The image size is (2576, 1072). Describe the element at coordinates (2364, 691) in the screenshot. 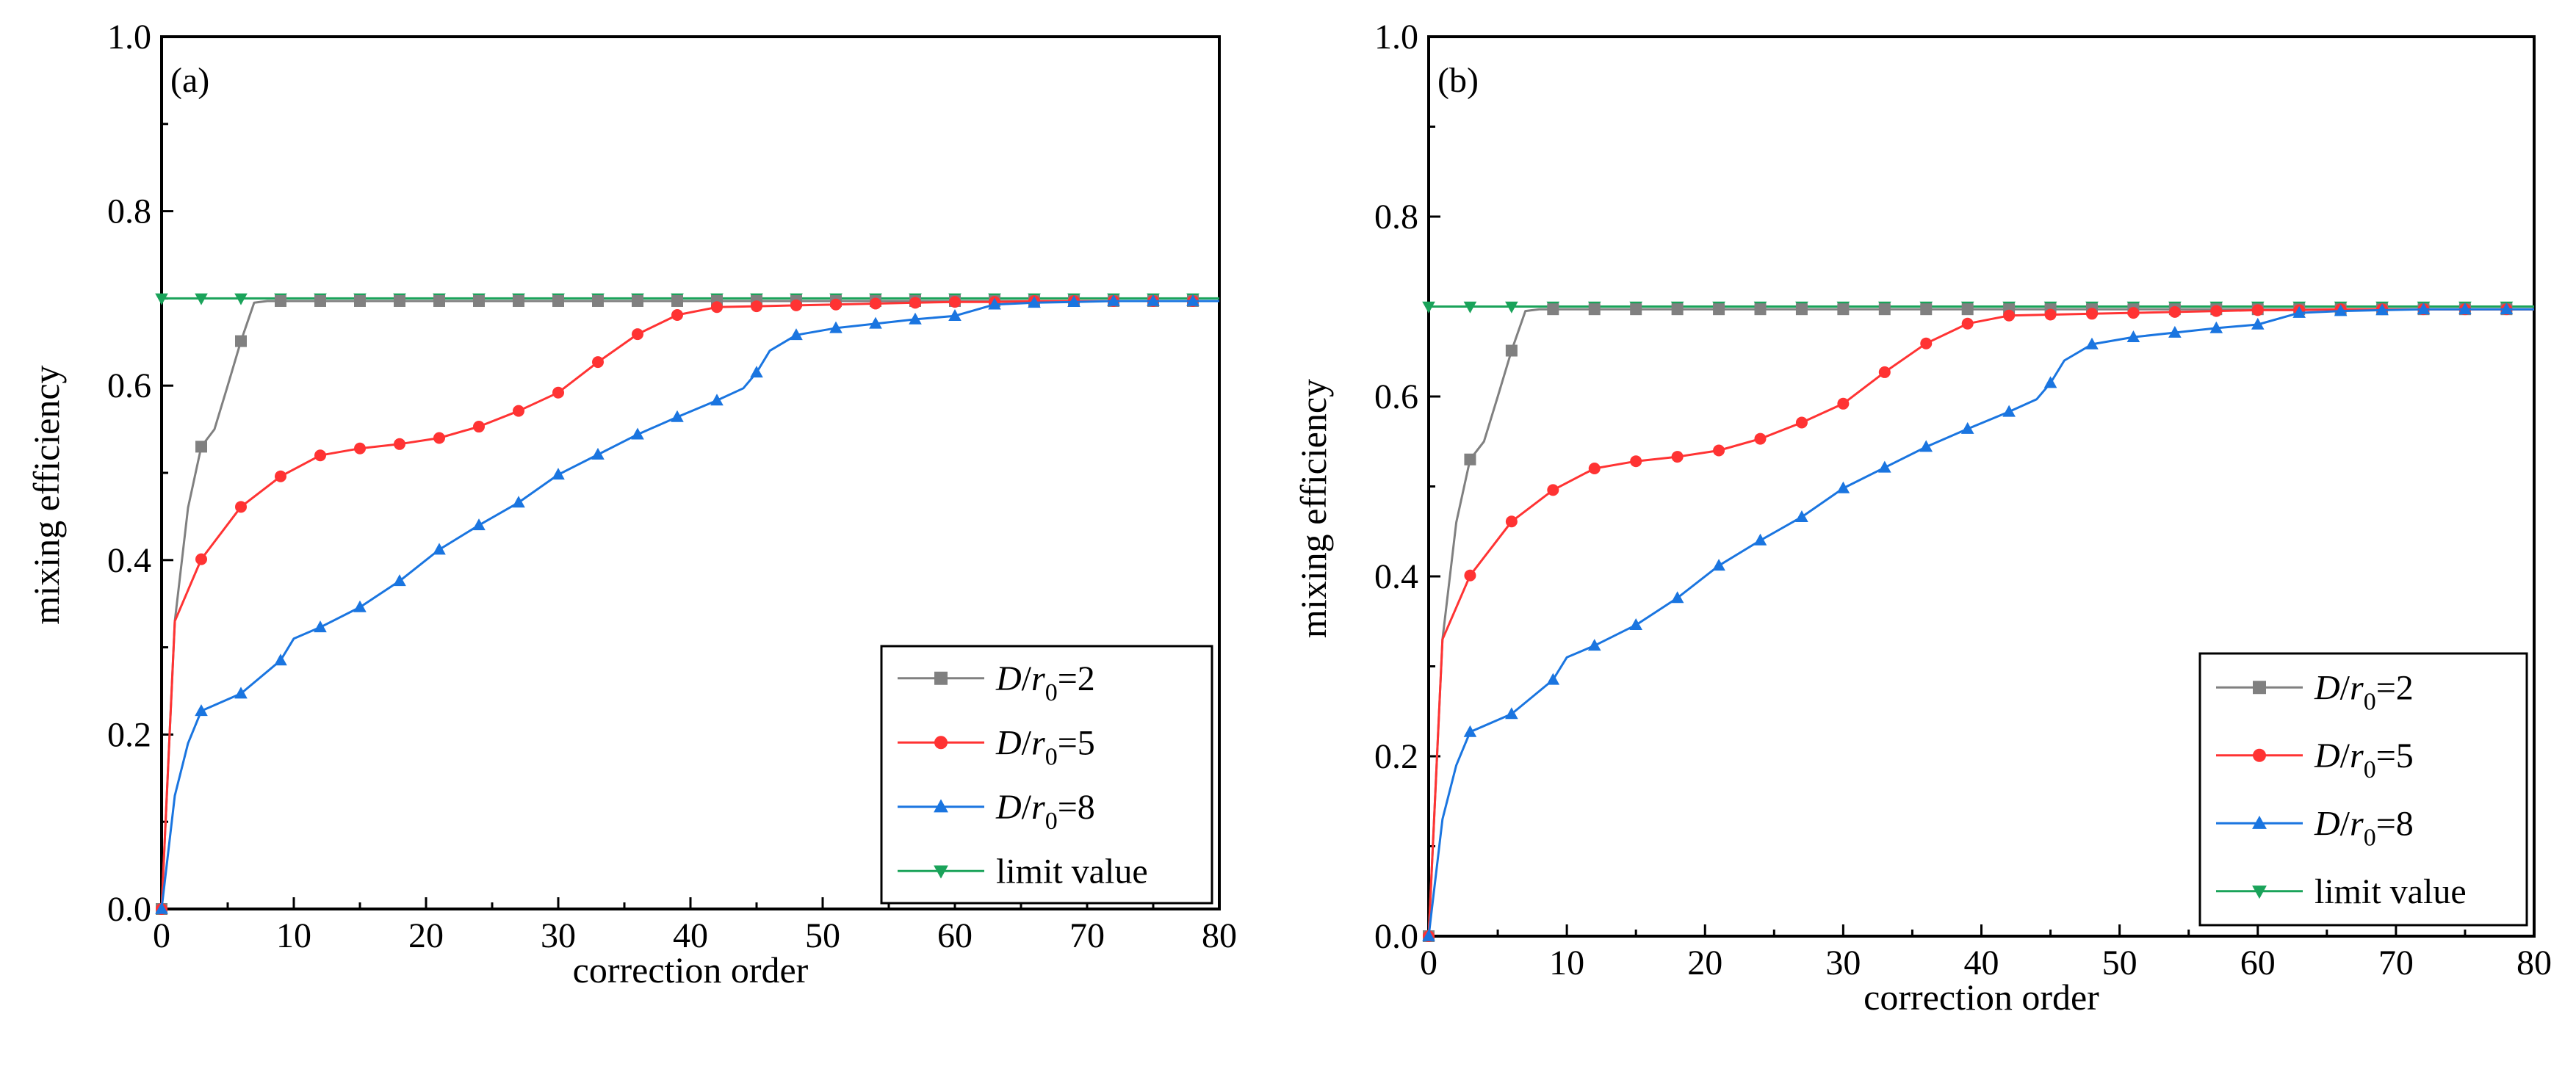

I see `legend-entry: D/r0=2` at that location.